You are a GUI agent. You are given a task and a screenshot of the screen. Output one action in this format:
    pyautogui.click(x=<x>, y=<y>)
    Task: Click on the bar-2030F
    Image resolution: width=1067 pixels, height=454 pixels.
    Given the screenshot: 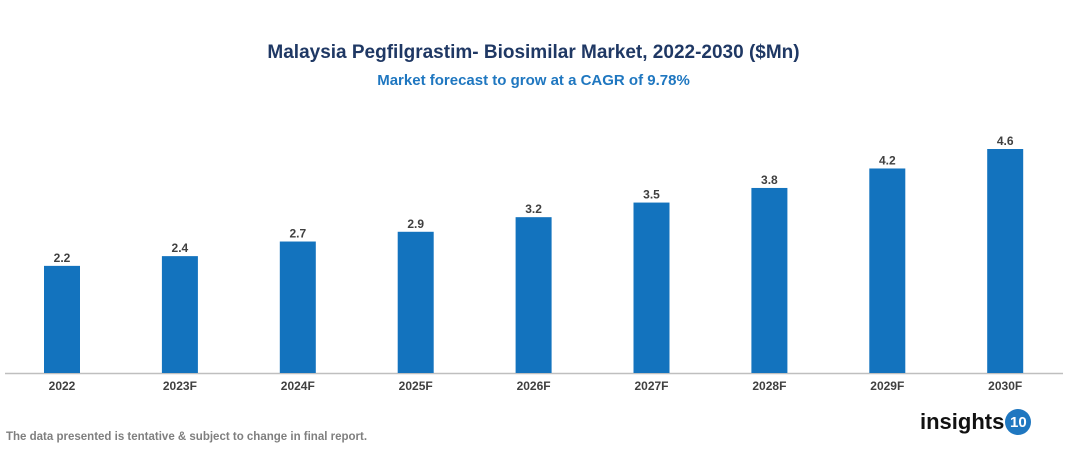 What is the action you would take?
    pyautogui.click(x=1005, y=261)
    